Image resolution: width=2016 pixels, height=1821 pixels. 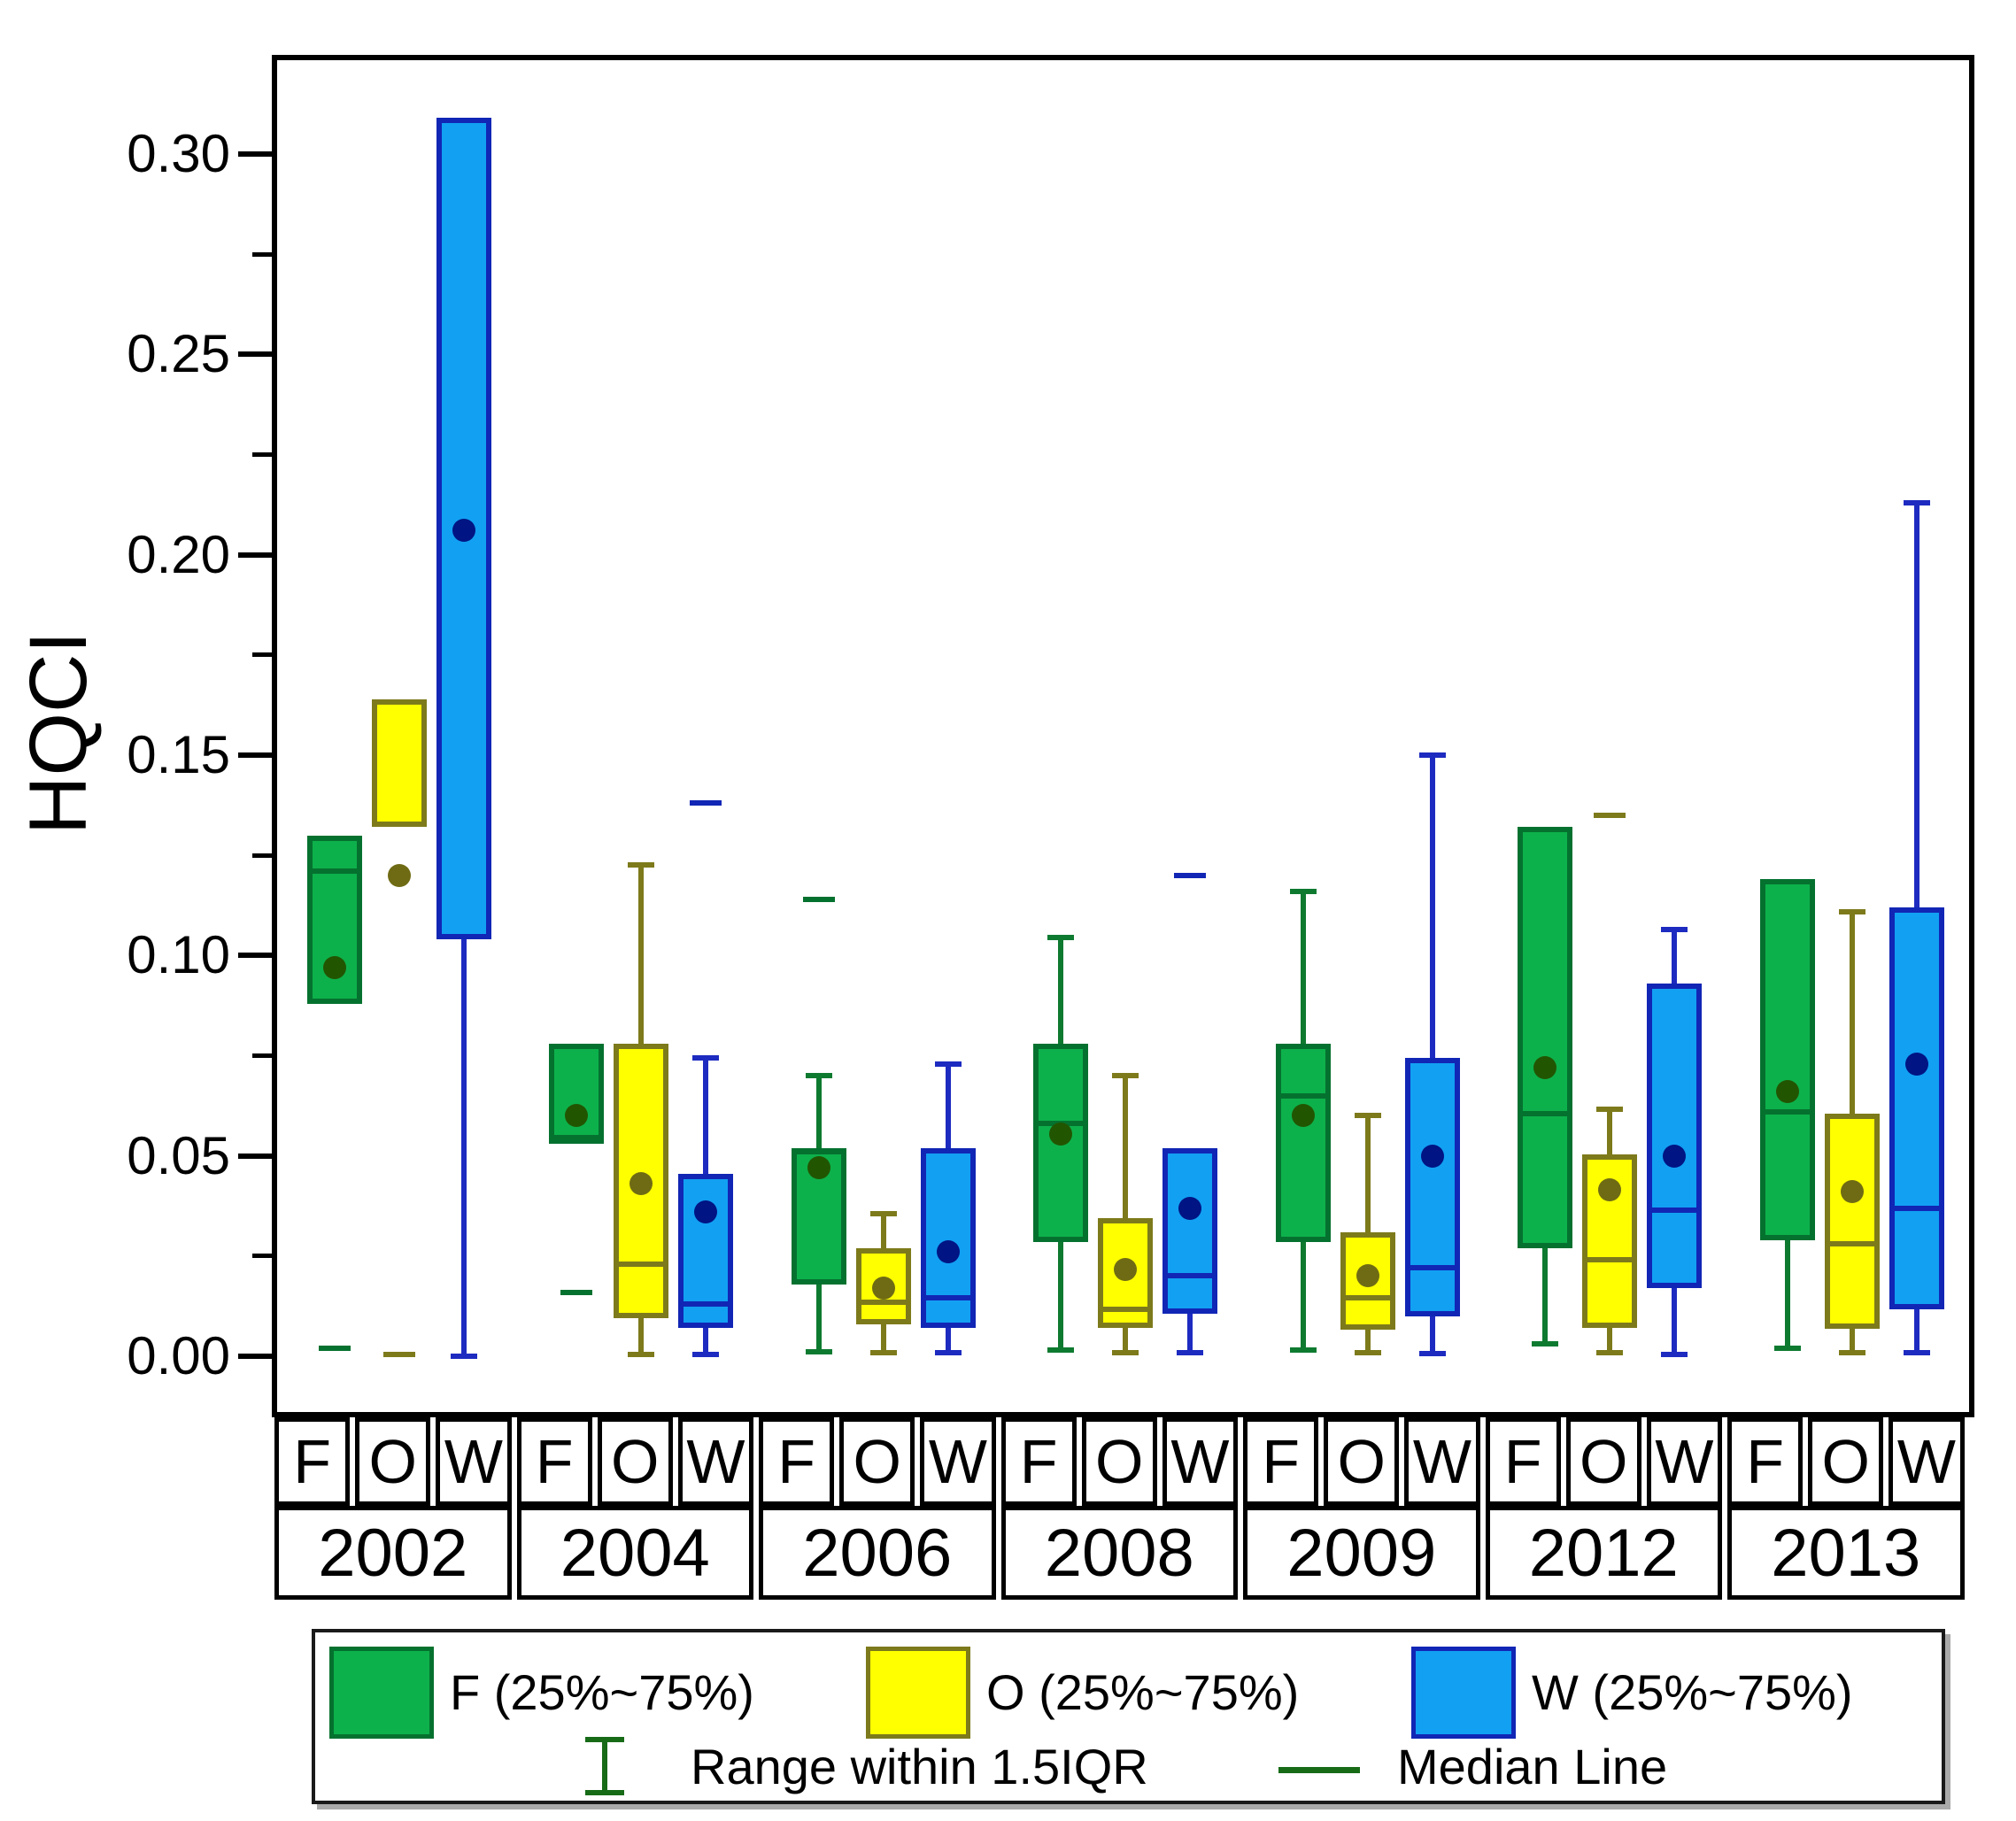 I want to click on mean-dot-O-2013, so click(x=1852, y=1192).